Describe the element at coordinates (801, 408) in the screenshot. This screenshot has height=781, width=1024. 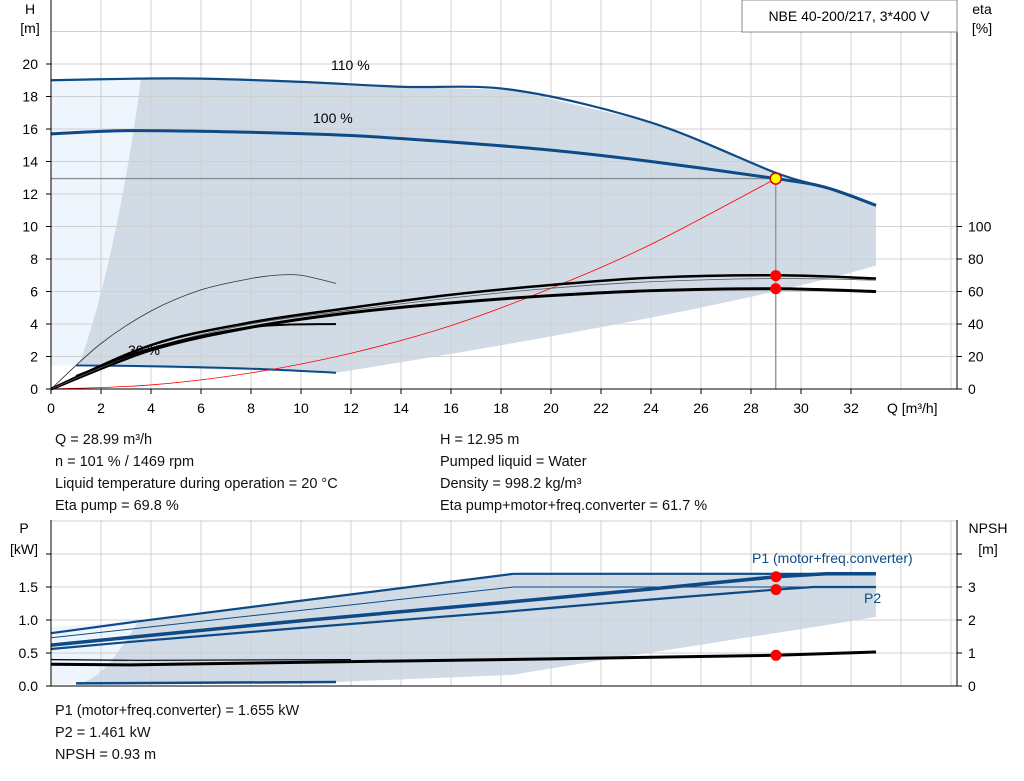
I see `x-tick-label: 30` at that location.